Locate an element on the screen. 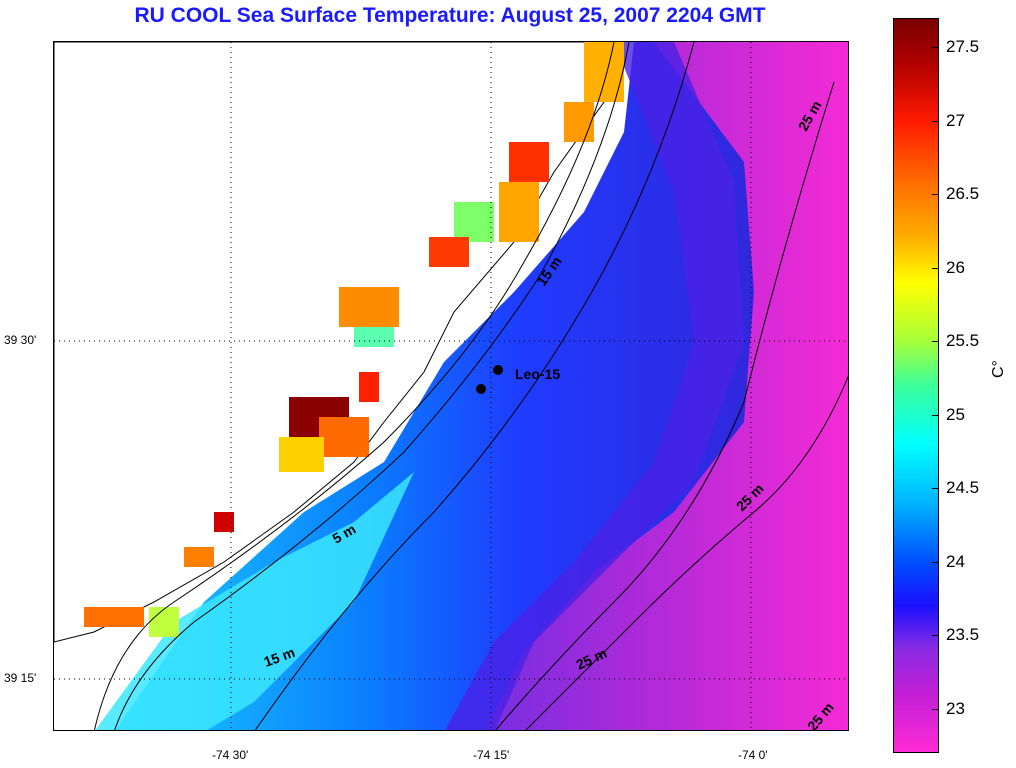 The height and width of the screenshot is (768, 1016). lon-label-2: -74 15' is located at coordinates (491, 755).